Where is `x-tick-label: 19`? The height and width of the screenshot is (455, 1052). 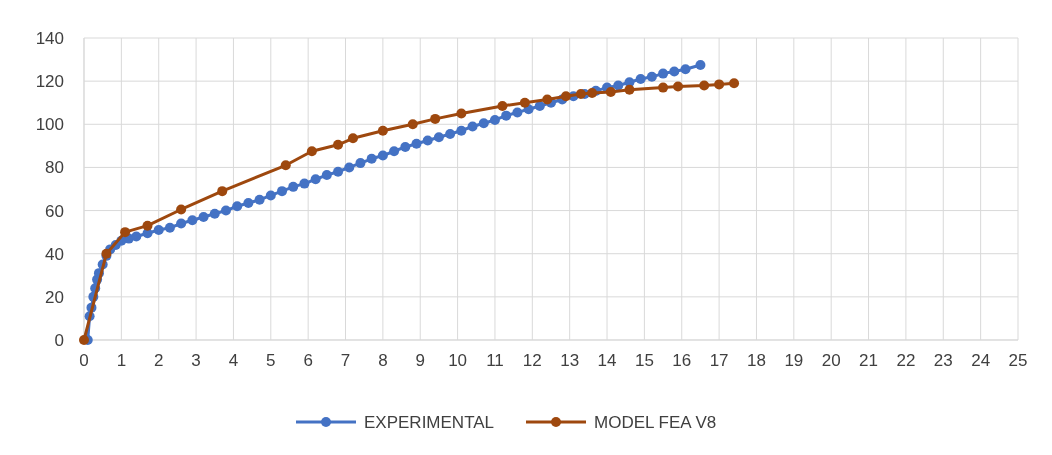 x-tick-label: 19 is located at coordinates (794, 360).